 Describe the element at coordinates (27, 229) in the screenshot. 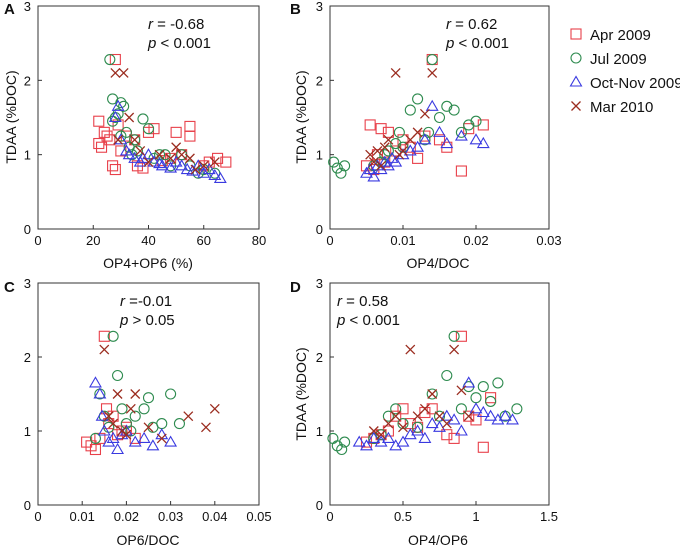

I see `panel-a-ytick-label: 0` at that location.